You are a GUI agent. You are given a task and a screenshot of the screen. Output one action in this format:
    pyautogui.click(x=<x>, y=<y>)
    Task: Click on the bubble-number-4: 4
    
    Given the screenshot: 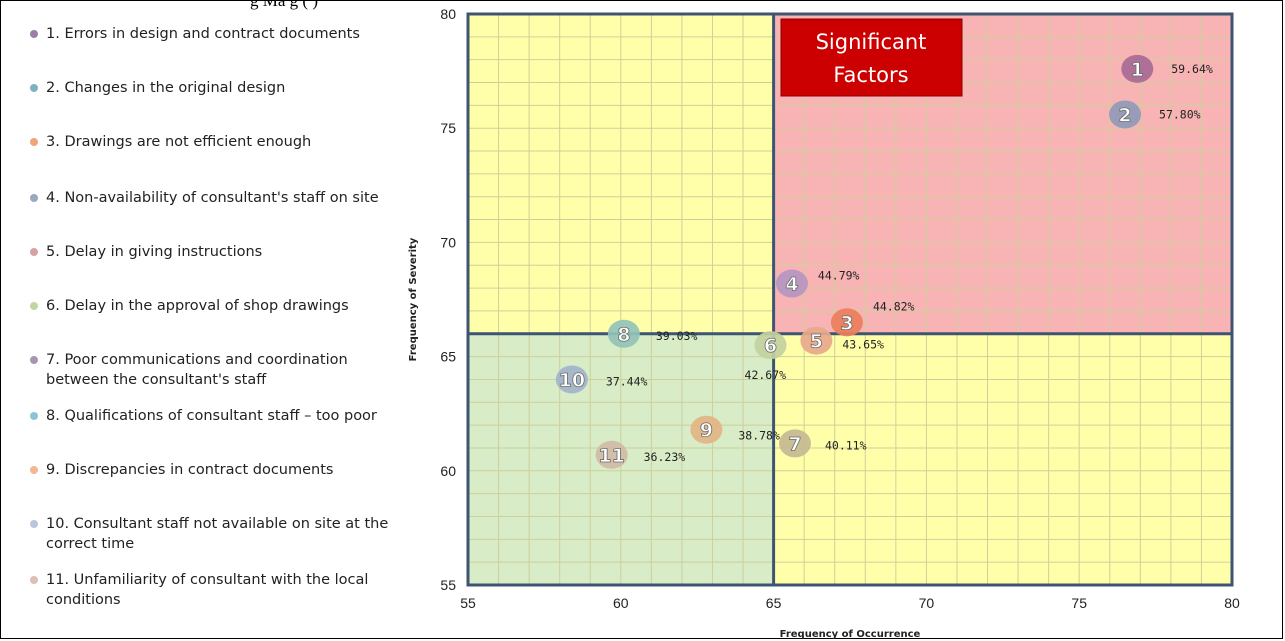 What is the action you would take?
    pyautogui.click(x=791, y=285)
    